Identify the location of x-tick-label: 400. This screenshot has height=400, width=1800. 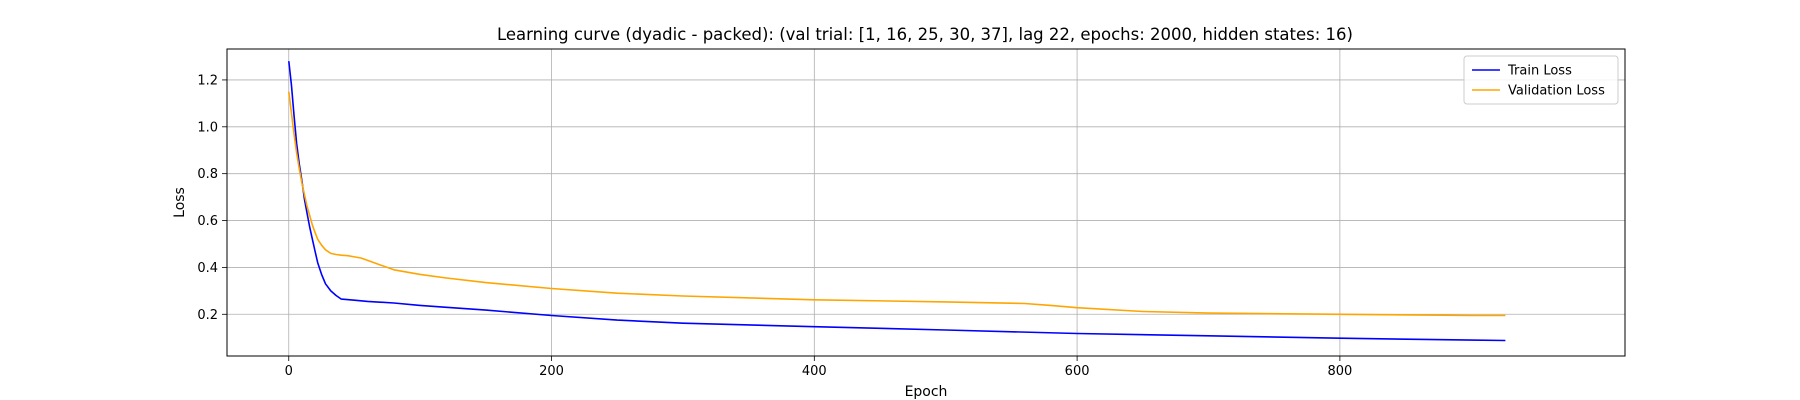
(814, 371).